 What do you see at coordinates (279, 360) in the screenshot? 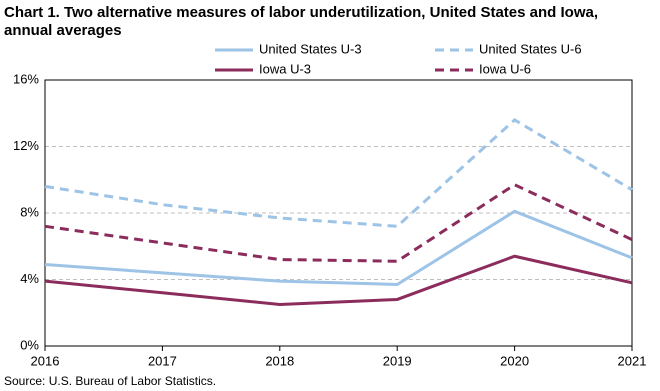
I see `x-tick-label: 2018` at bounding box center [279, 360].